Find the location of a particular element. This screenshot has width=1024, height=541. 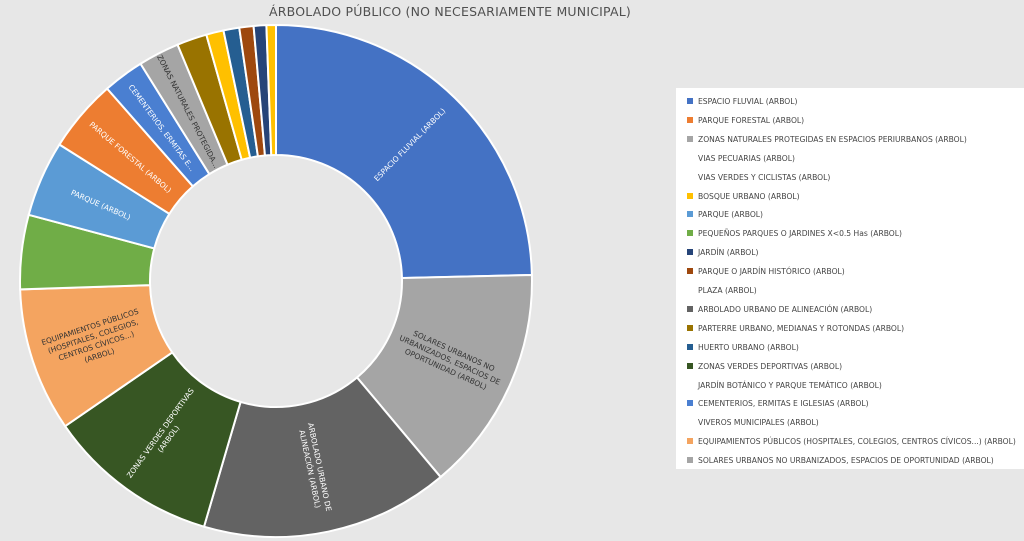

legend-item: PARQUE (ARBOL) is located at coordinates (725, 214).